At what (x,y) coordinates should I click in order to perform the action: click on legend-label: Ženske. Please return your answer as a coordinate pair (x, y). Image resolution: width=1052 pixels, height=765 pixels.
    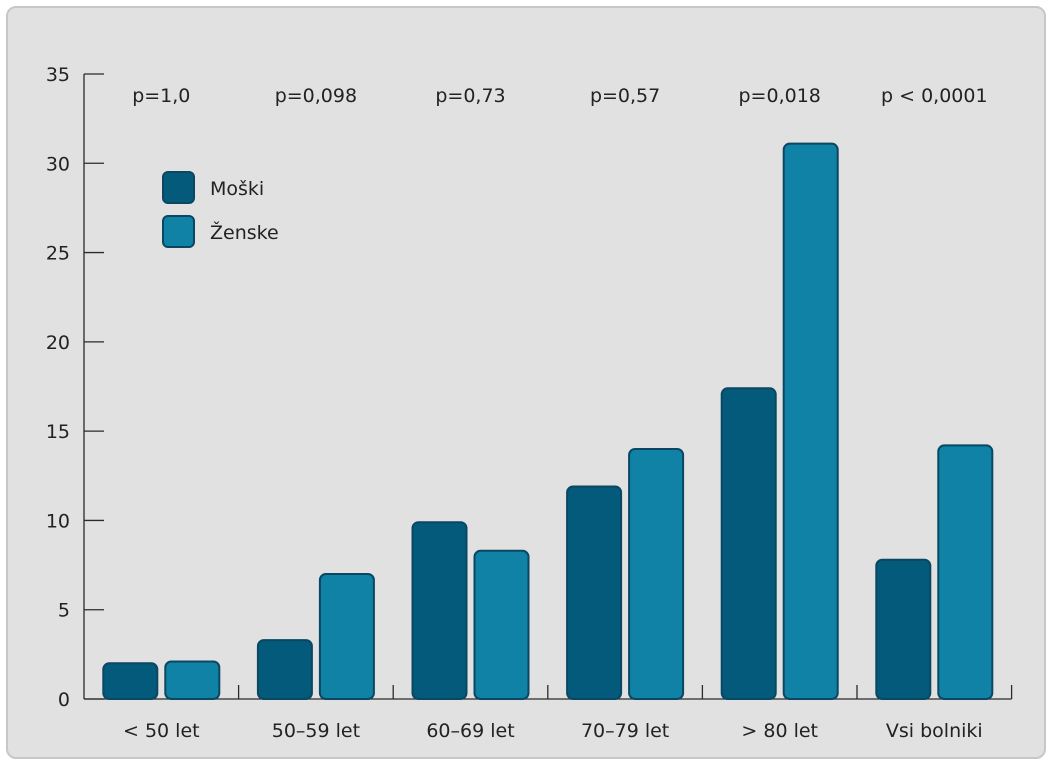
    Looking at the image, I should click on (244, 232).